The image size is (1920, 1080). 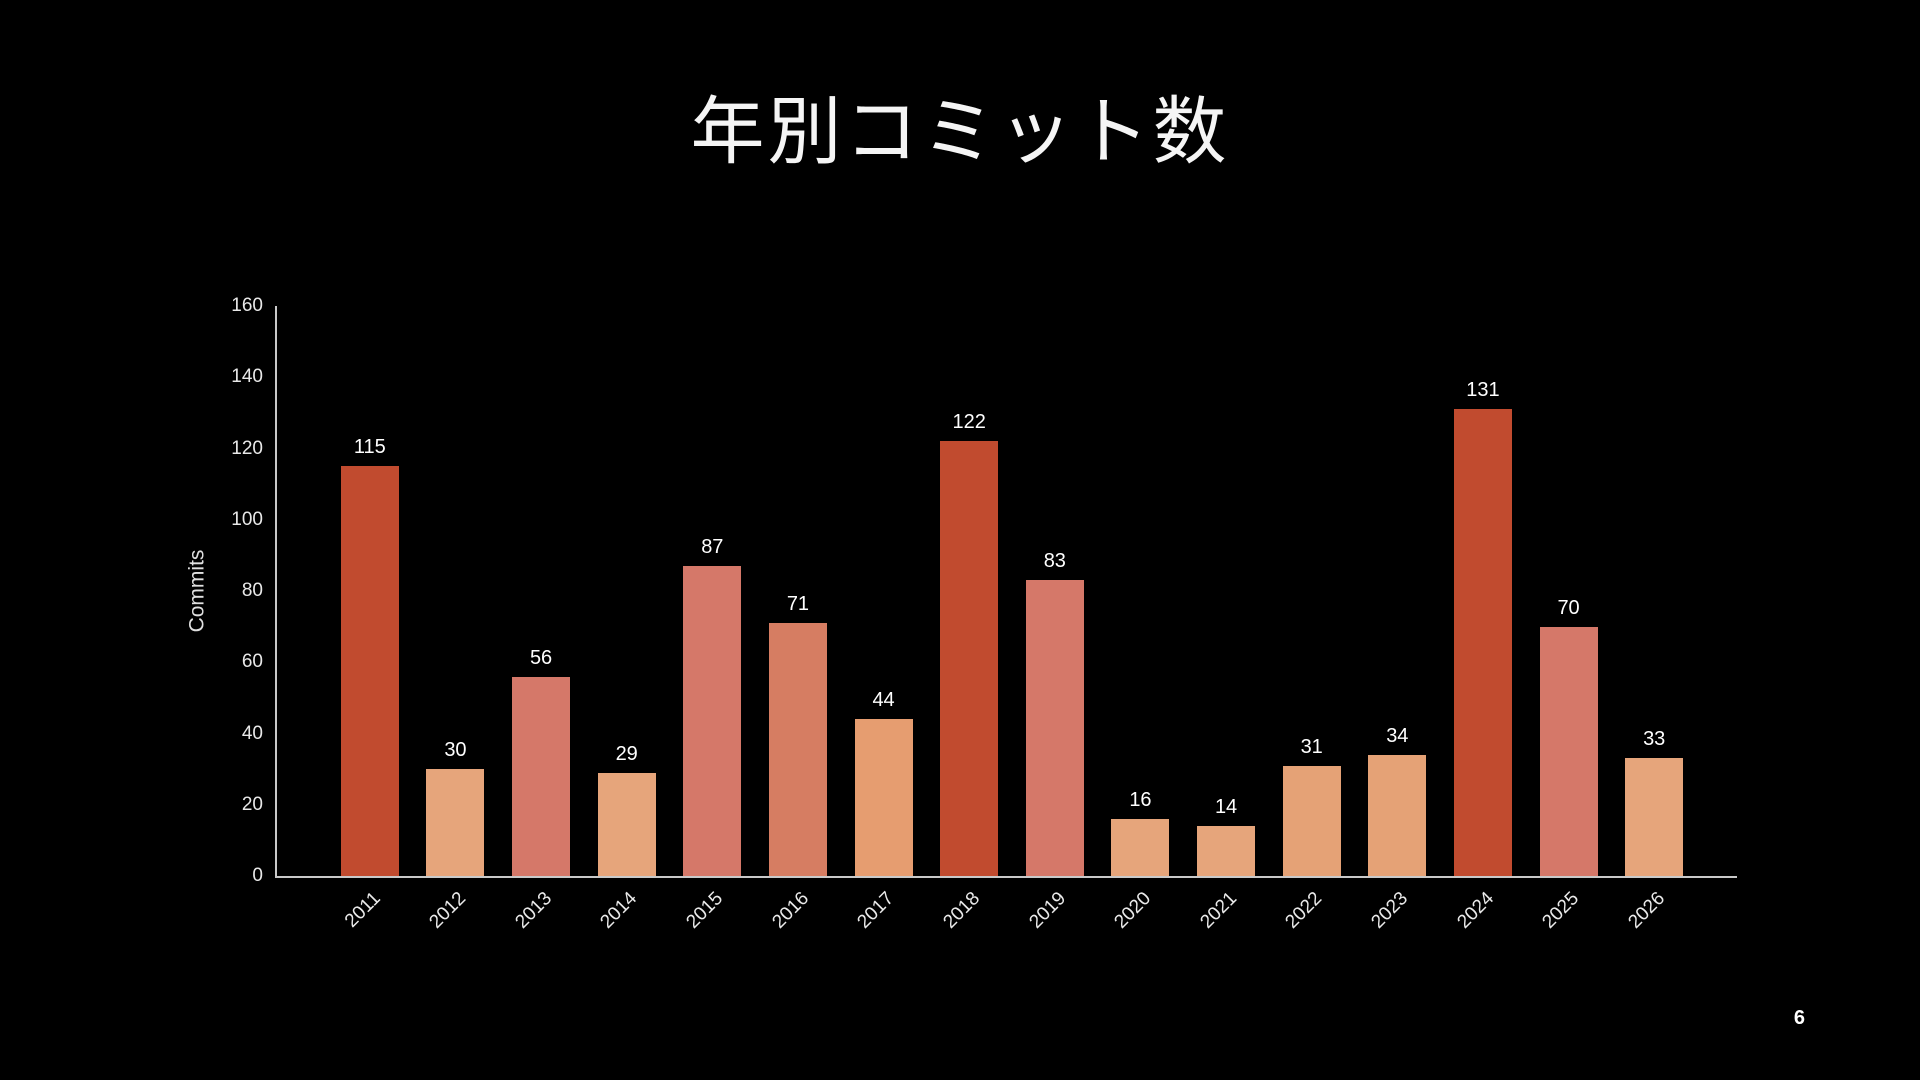 I want to click on bar-slot: 71 2016, so click(x=798, y=619).